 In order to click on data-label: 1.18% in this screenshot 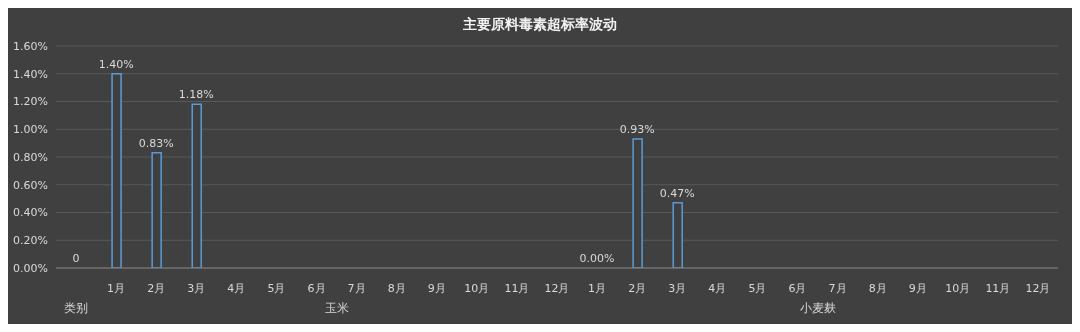, I will do `click(196, 95)`.